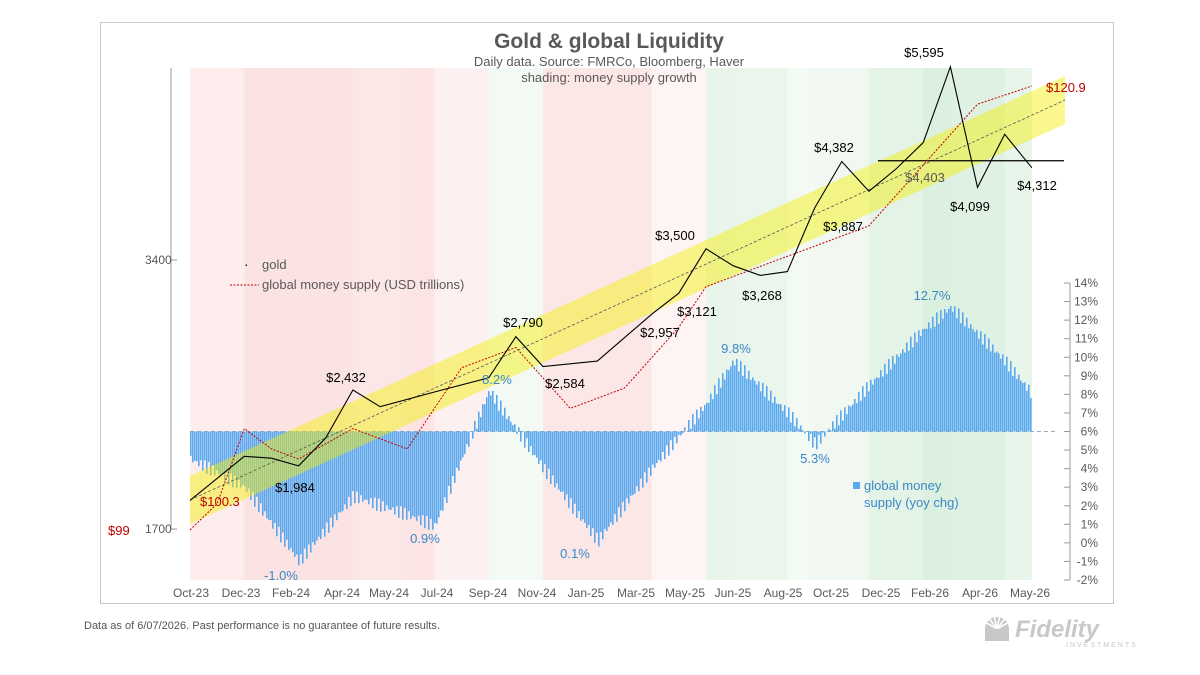 The height and width of the screenshot is (675, 1200). I want to click on chart-subtitle-shading: shading: money supply growth, so click(609, 77).